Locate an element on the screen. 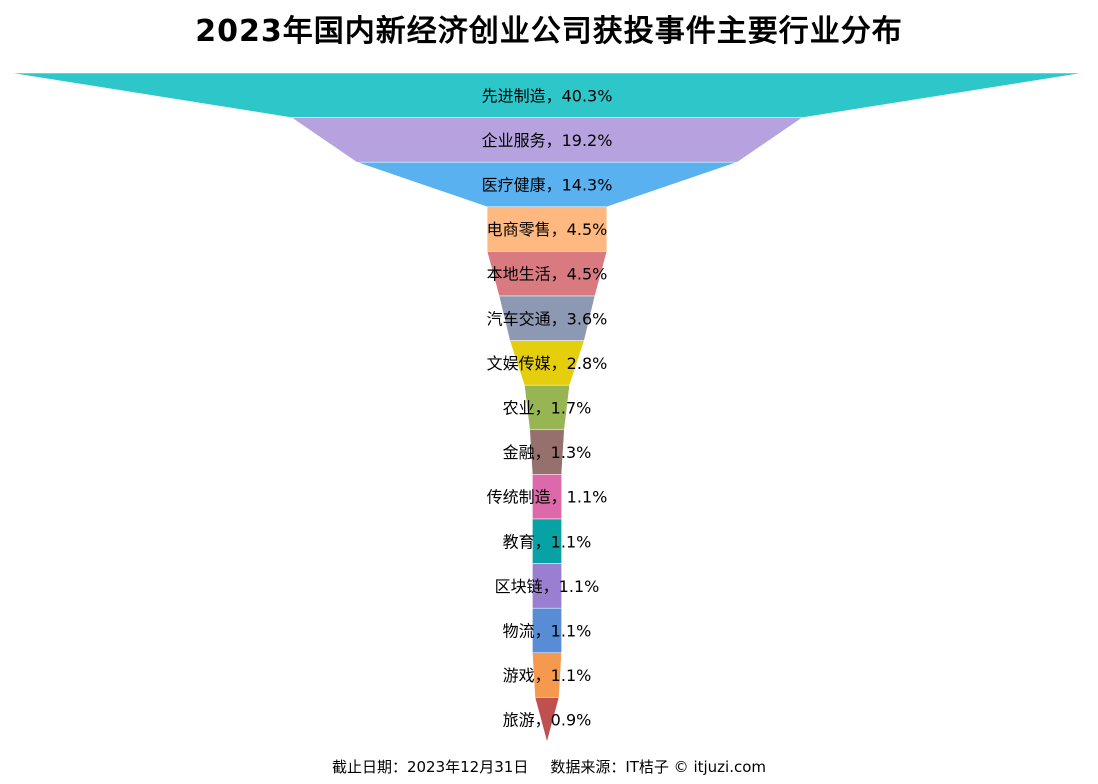  funnel-segment-label: 本地生活，4.5% is located at coordinates (547, 274).